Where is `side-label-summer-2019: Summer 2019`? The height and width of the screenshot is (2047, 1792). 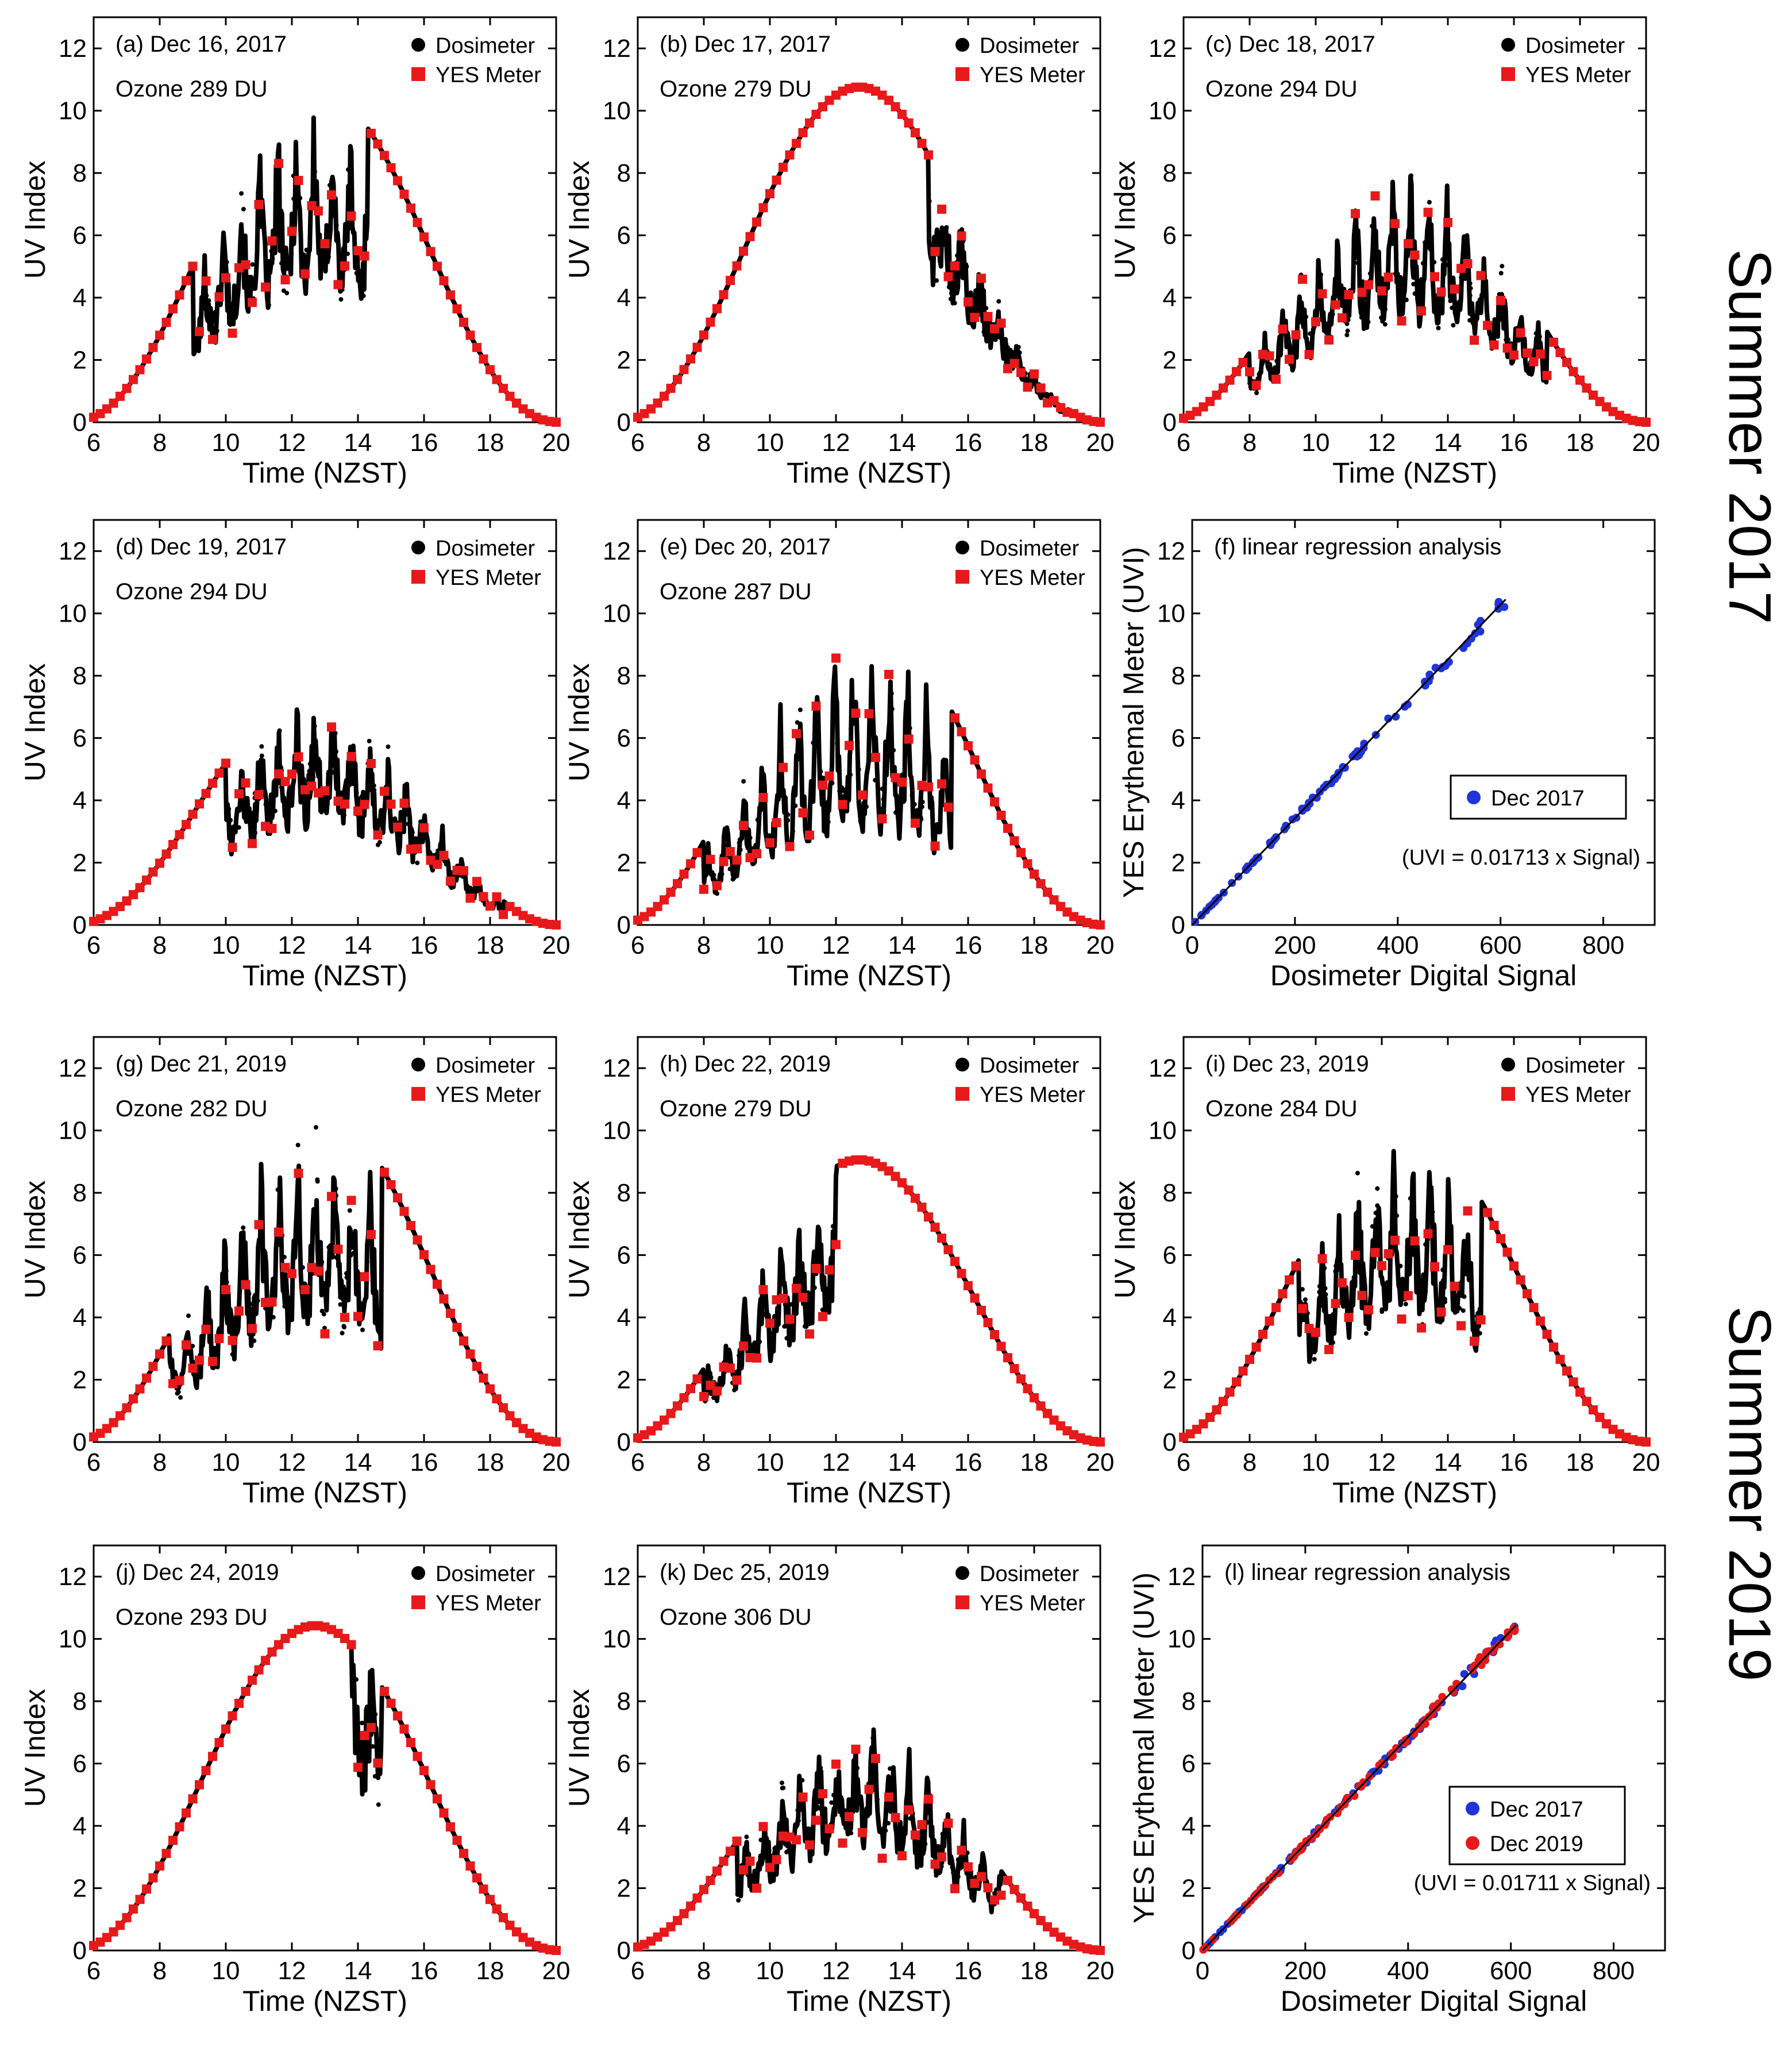 side-label-summer-2019: Summer 2019 is located at coordinates (1749, 1494).